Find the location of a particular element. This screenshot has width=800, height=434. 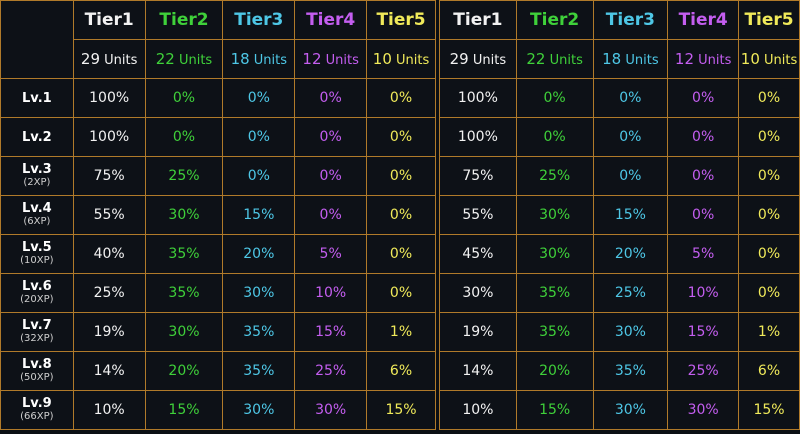

tier4-units: 12 Units is located at coordinates (703, 59).